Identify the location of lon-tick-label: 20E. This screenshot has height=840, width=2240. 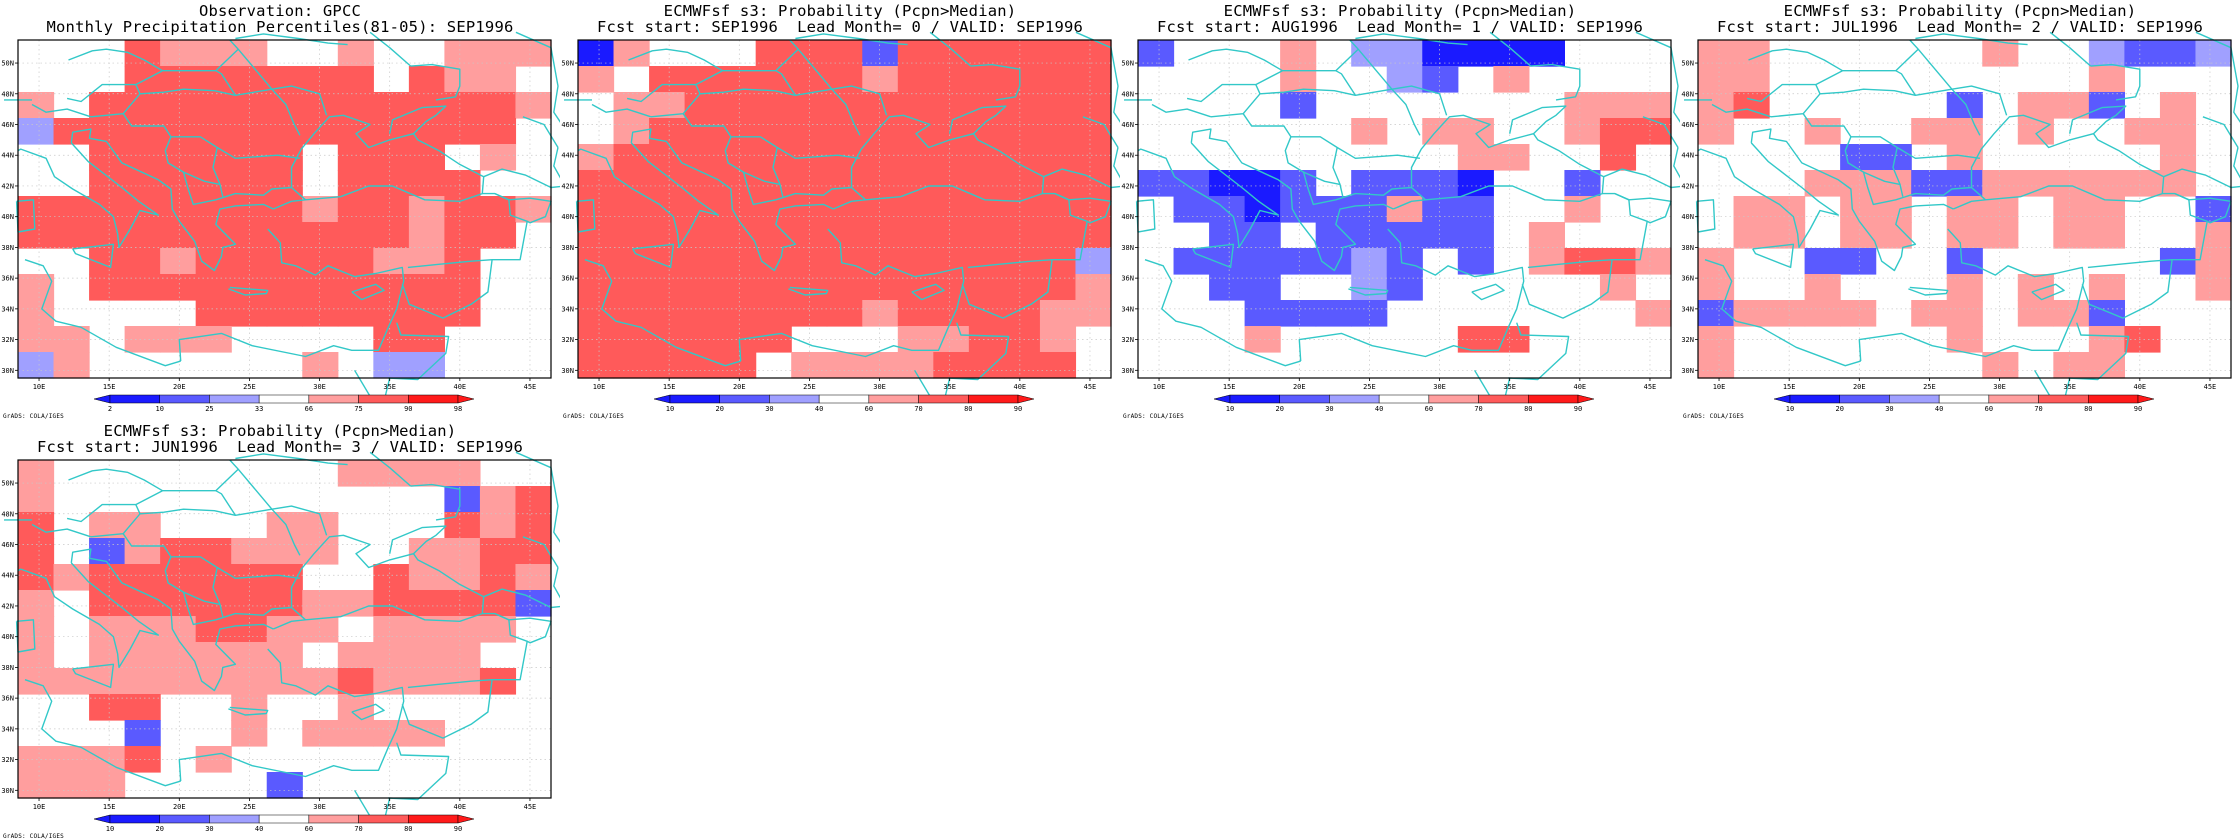
(1859, 387).